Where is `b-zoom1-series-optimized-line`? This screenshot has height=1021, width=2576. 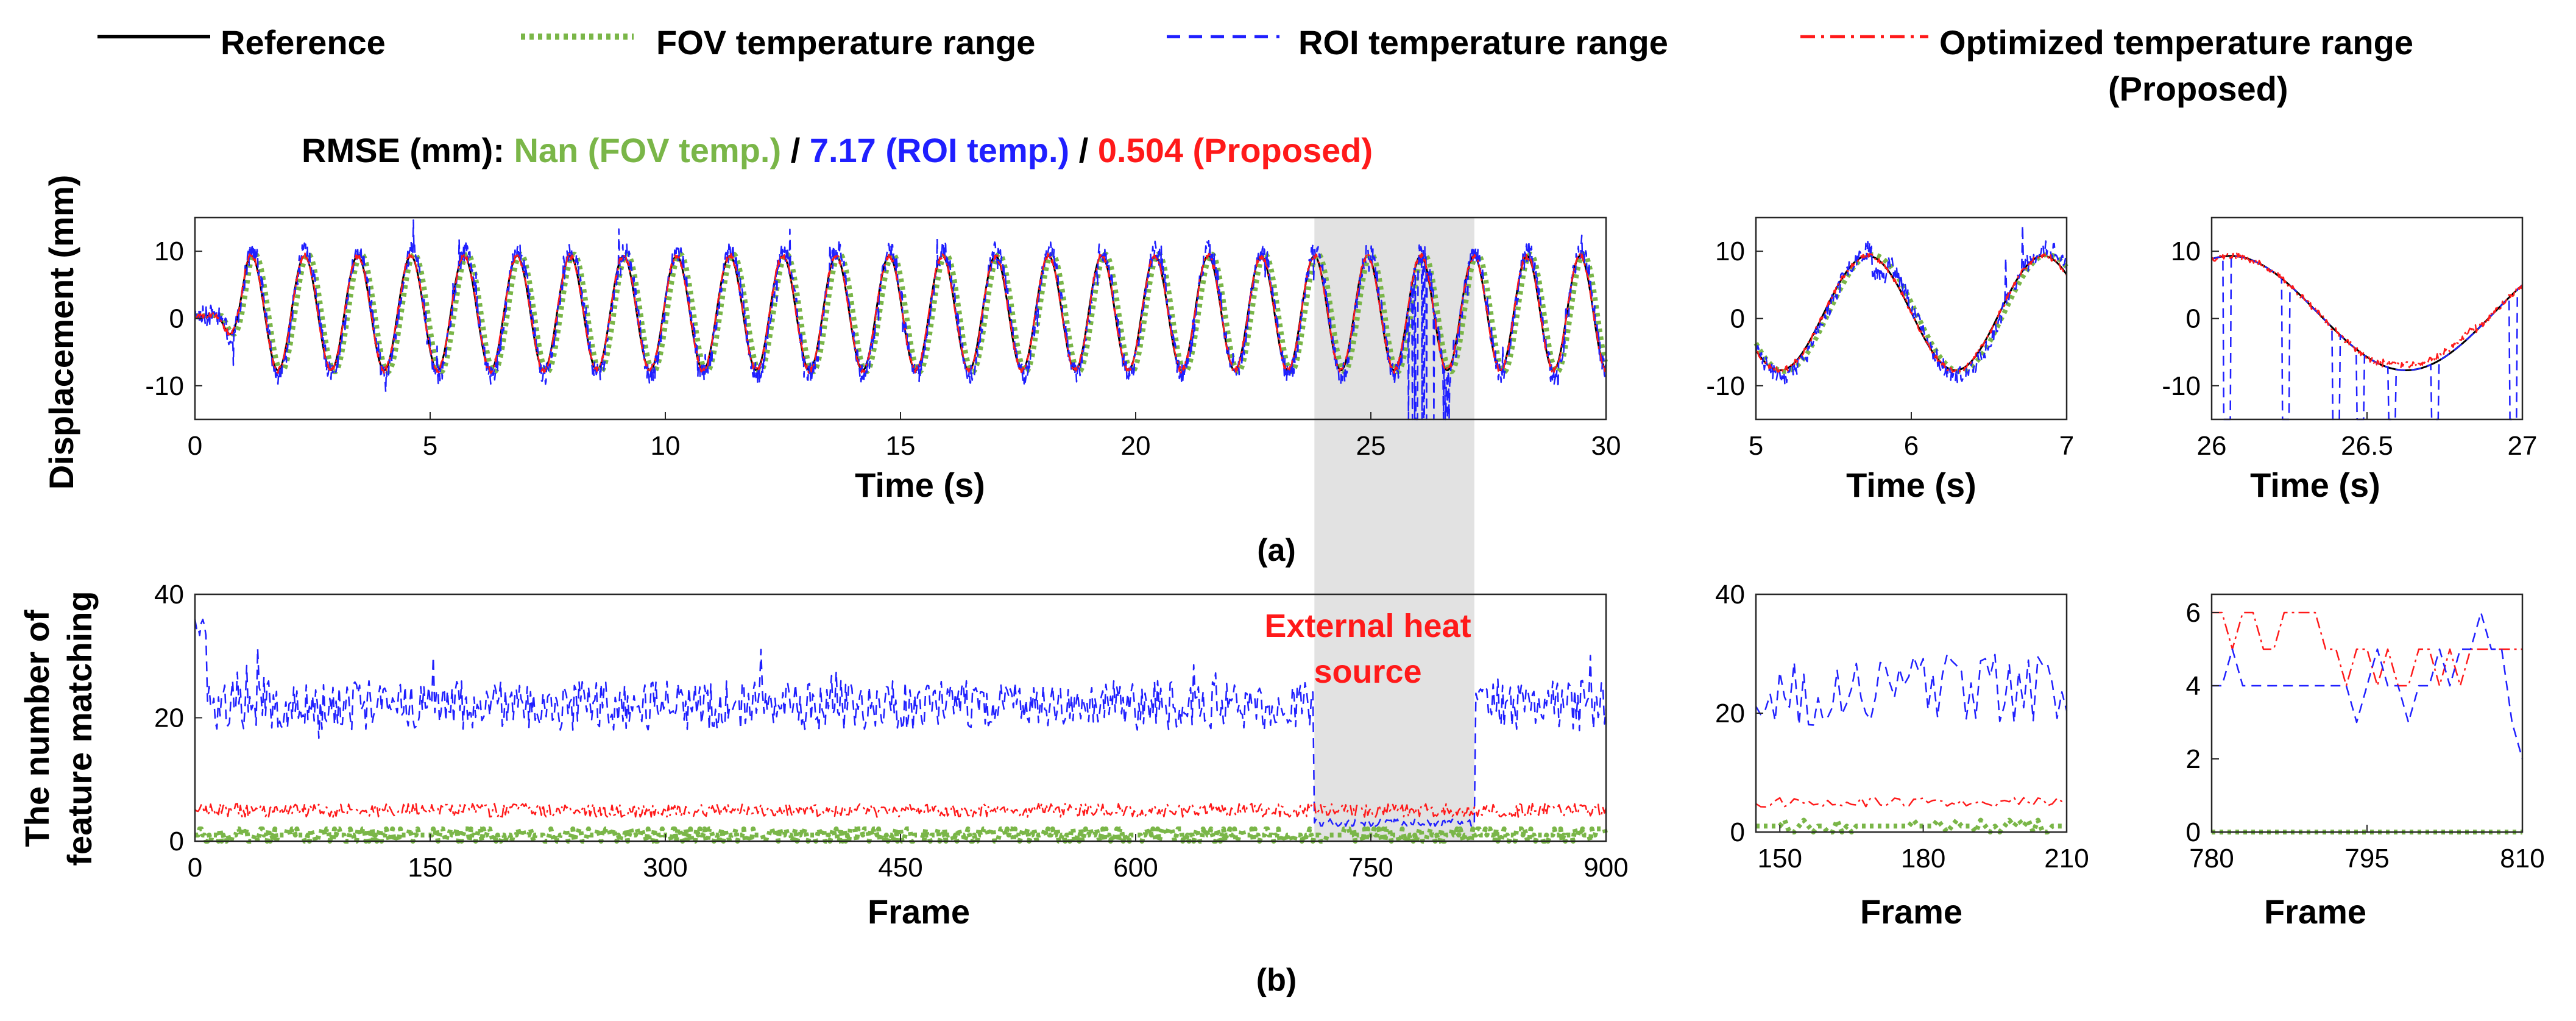 b-zoom1-series-optimized-line is located at coordinates (1911, 803).